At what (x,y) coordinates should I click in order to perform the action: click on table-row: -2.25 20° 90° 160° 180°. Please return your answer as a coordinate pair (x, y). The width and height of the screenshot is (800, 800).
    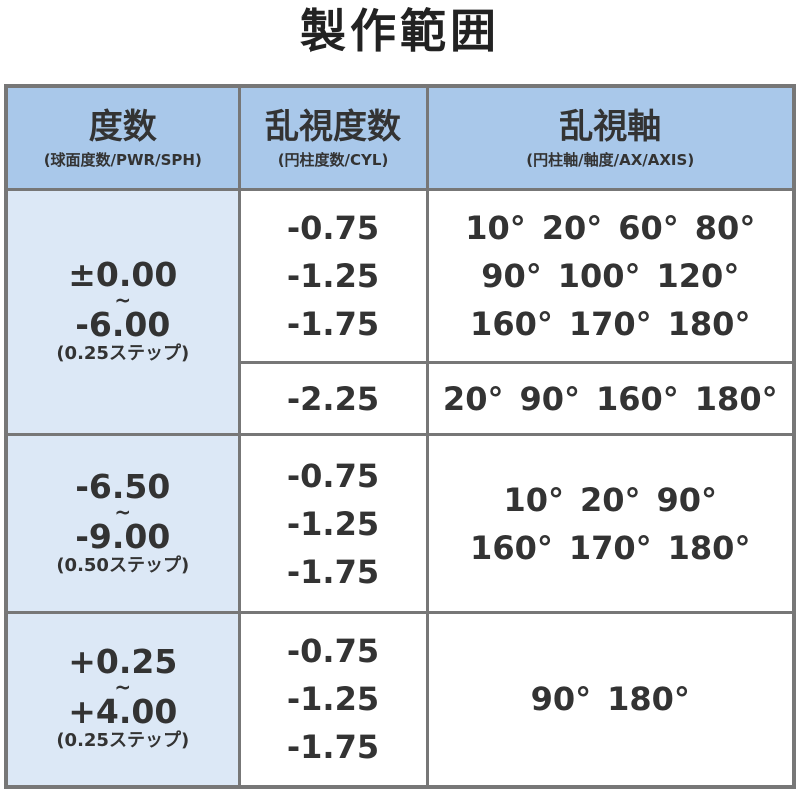
    Looking at the image, I should click on (401, 398).